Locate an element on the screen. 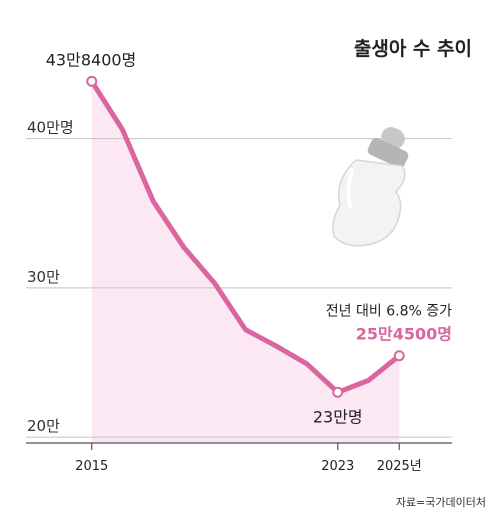  min-value-label: 23만명 is located at coordinates (338, 416).